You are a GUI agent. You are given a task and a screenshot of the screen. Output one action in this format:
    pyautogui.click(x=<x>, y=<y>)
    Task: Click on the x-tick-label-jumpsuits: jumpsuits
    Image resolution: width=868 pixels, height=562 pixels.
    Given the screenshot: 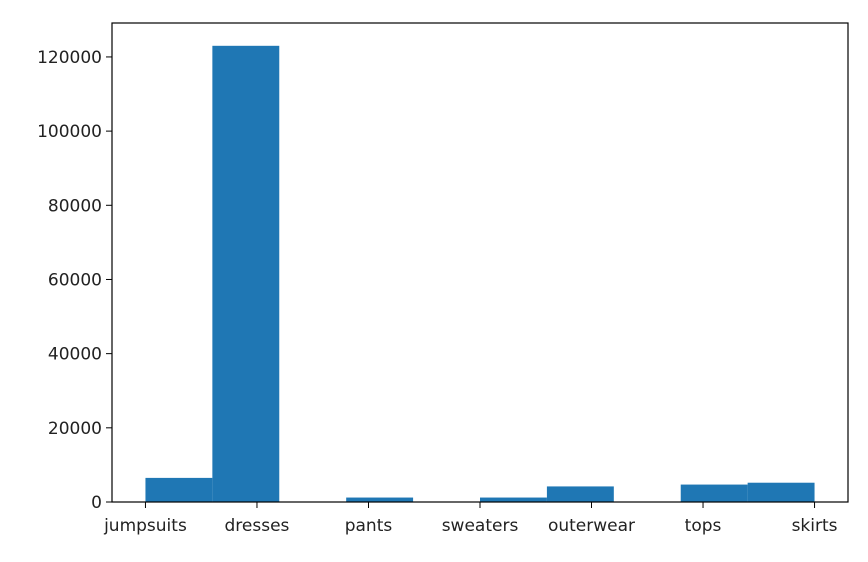 What is the action you would take?
    pyautogui.click(x=145, y=526)
    